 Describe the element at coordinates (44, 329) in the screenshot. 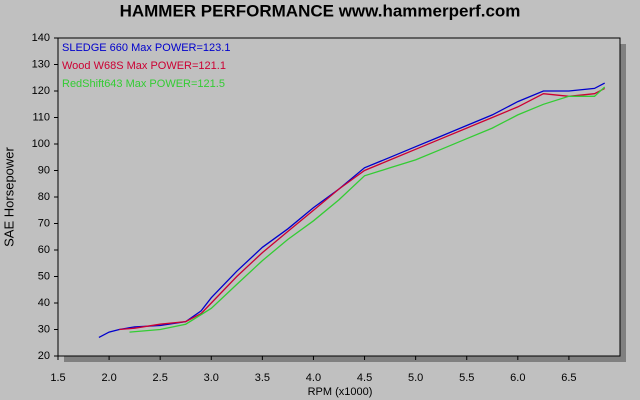

I see `y-tick-label: 30` at that location.